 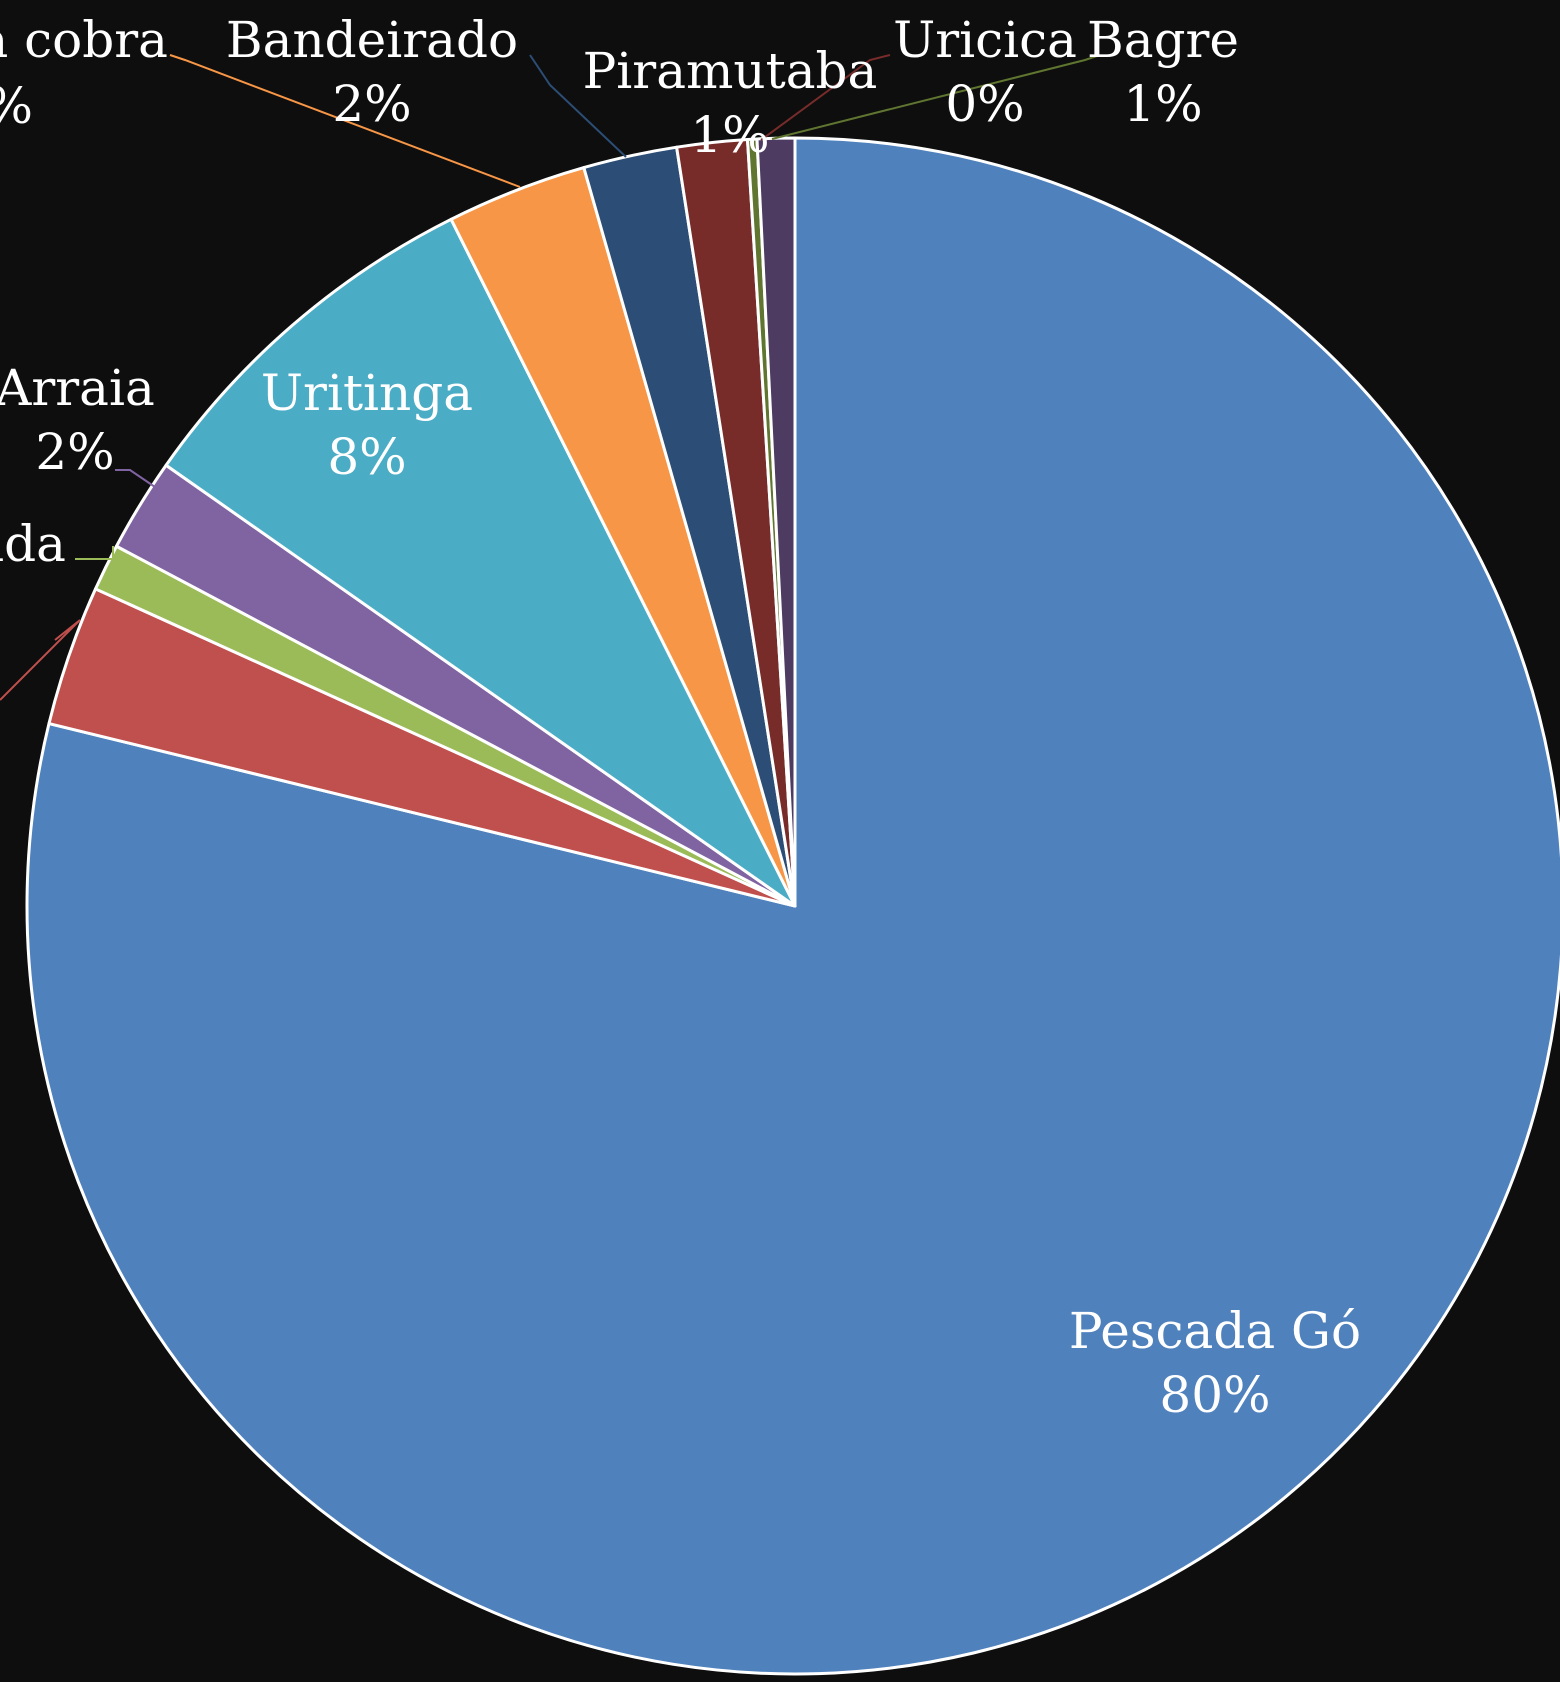 What do you see at coordinates (730, 71) in the screenshot?
I see `slice-label-name-7: Piramutaba` at bounding box center [730, 71].